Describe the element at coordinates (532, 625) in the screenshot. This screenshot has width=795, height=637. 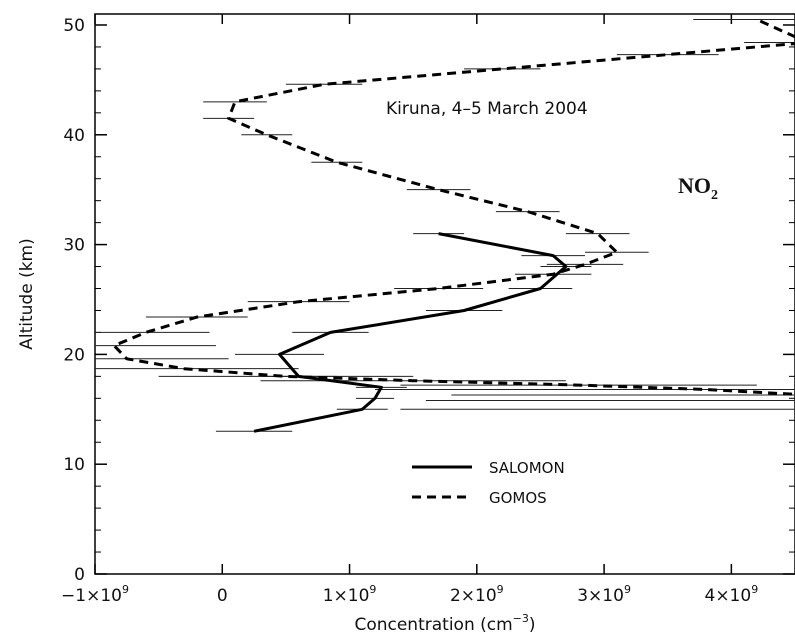
I see `x-axis-title-close: )` at that location.